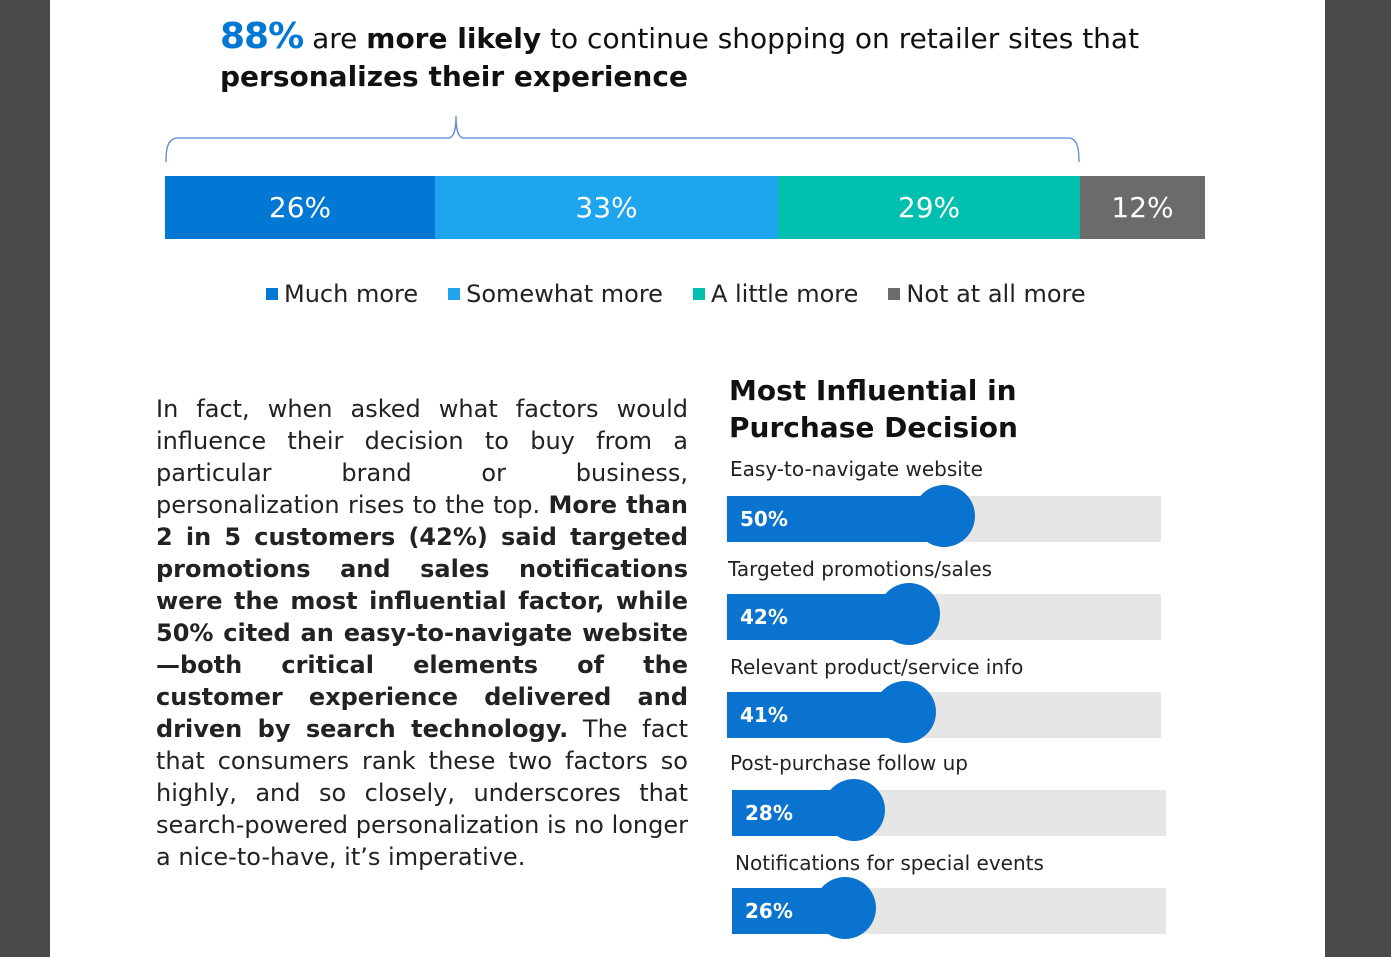 The image size is (1391, 957). I want to click on influence-bar-track: 50%, so click(944, 516).